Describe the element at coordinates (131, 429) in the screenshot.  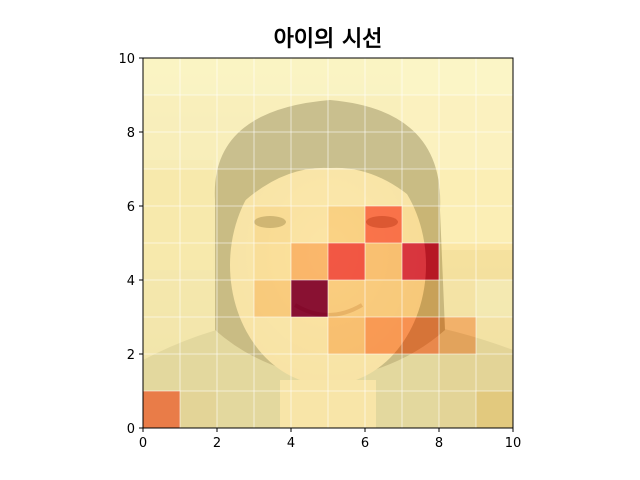
I see `y-tick-label: 0` at that location.